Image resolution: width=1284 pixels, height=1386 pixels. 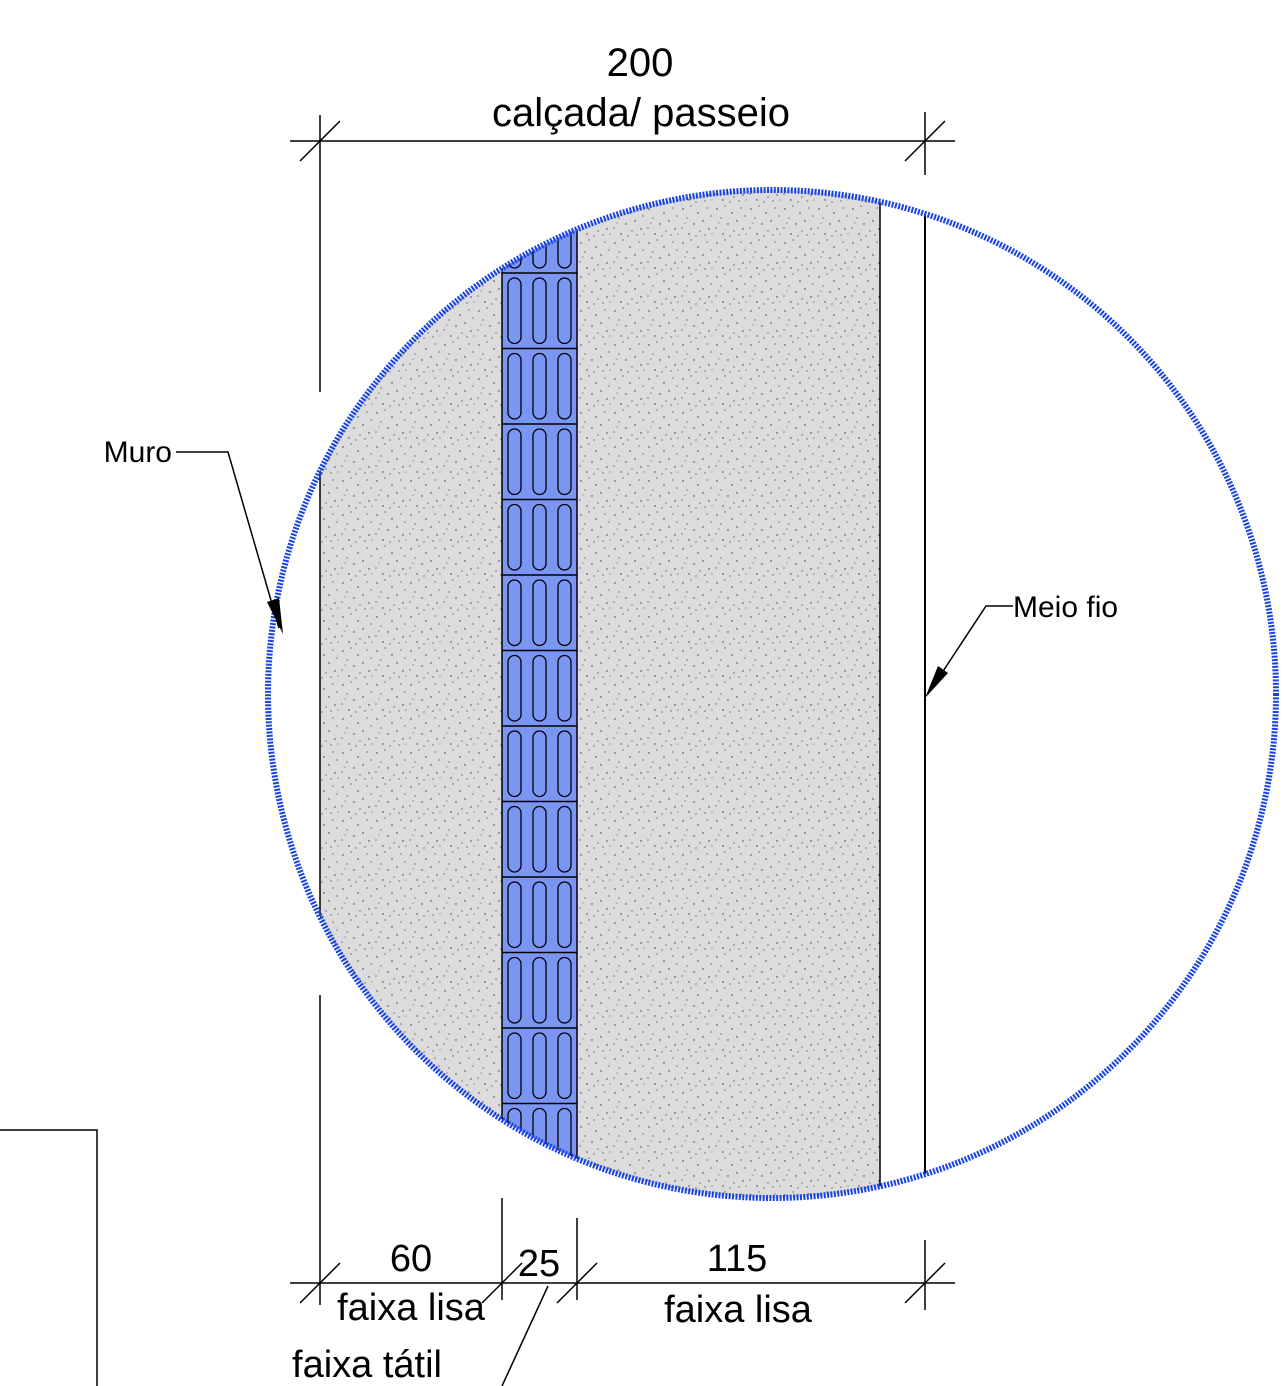 What do you see at coordinates (228, 540) in the screenshot?
I see `wall-leader-line` at bounding box center [228, 540].